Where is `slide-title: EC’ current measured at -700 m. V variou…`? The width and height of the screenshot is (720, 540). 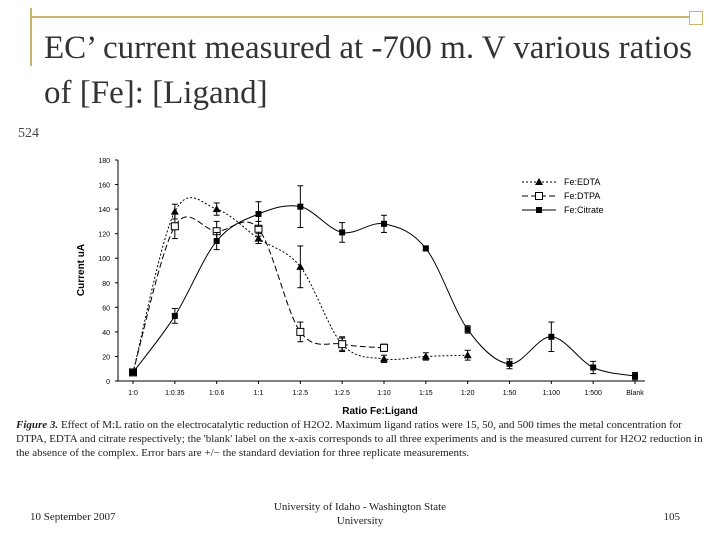 slide-title: EC’ current measured at -700 m. V variou… is located at coordinates (368, 70).